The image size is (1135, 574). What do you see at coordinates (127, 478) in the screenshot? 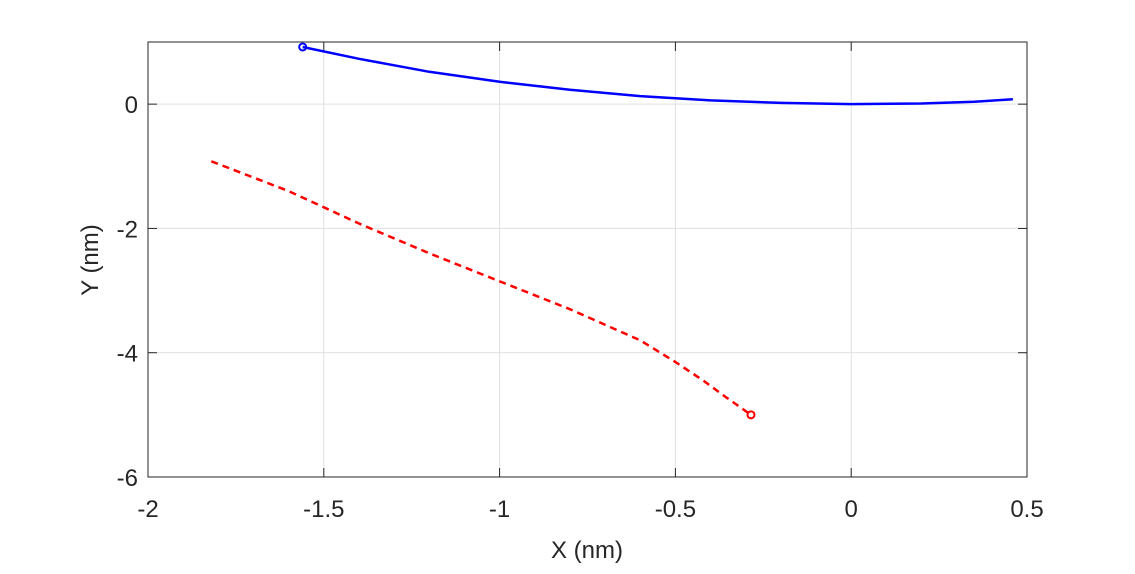
I see `y-tick-label: -6` at bounding box center [127, 478].